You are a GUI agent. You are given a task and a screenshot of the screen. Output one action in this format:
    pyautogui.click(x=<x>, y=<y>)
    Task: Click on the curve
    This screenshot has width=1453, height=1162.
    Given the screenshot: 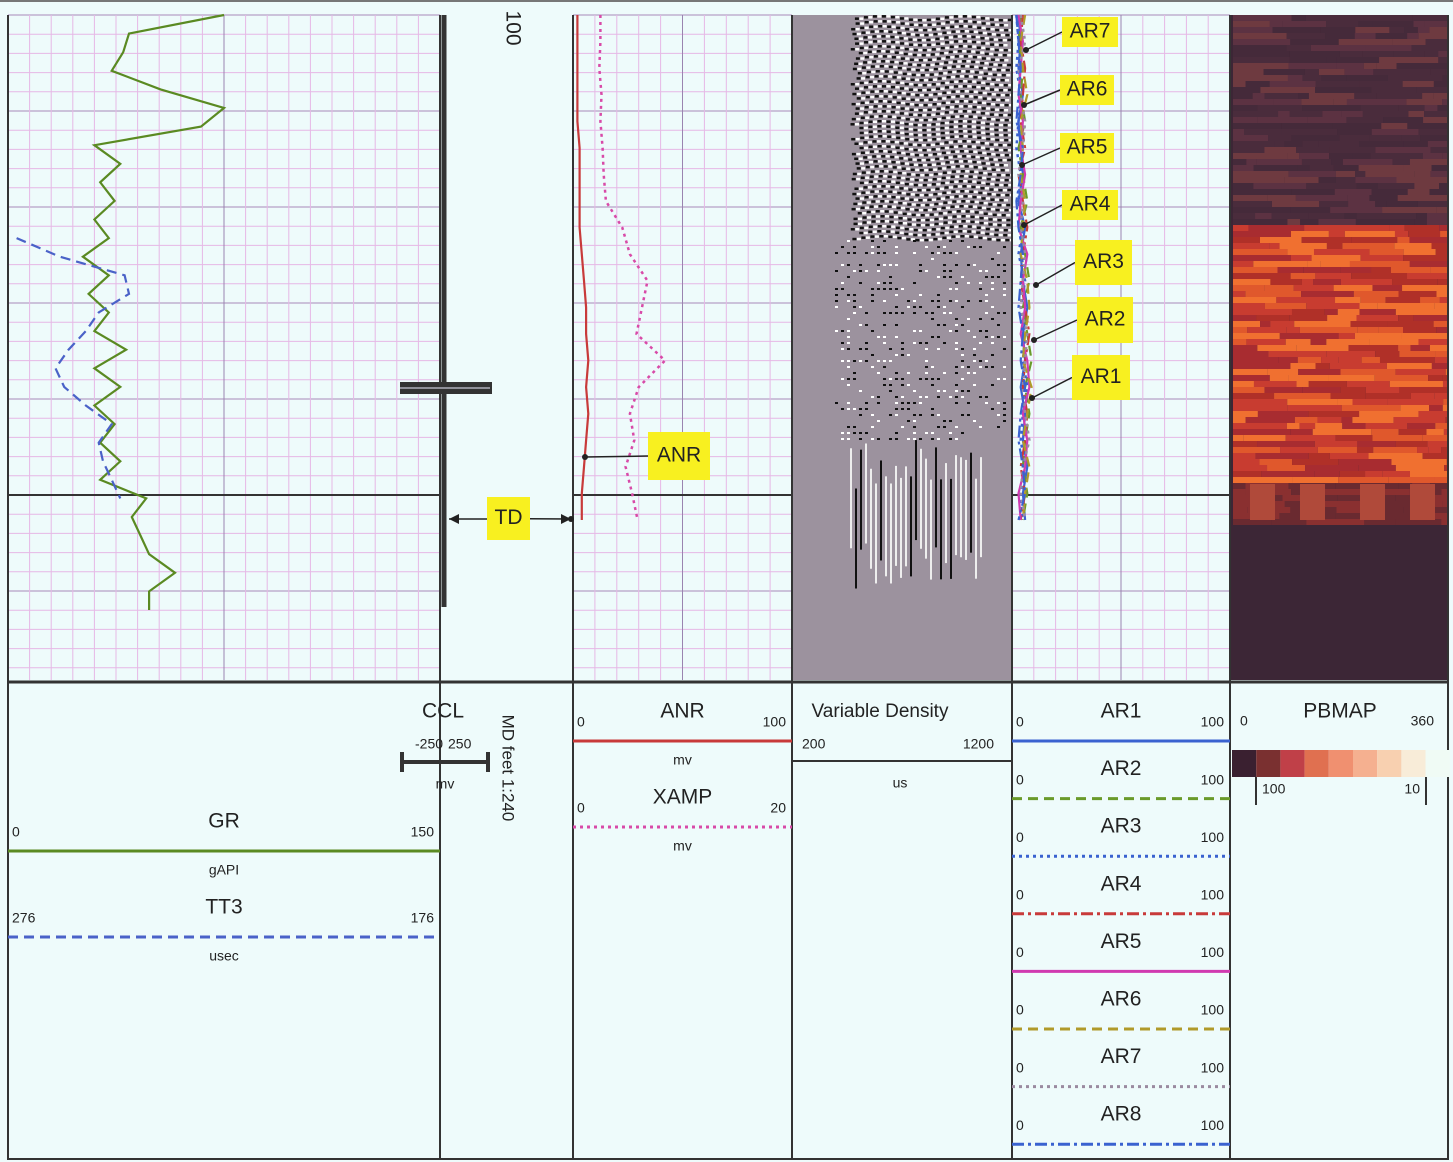 What is the action you would take?
    pyautogui.click(x=73, y=368)
    